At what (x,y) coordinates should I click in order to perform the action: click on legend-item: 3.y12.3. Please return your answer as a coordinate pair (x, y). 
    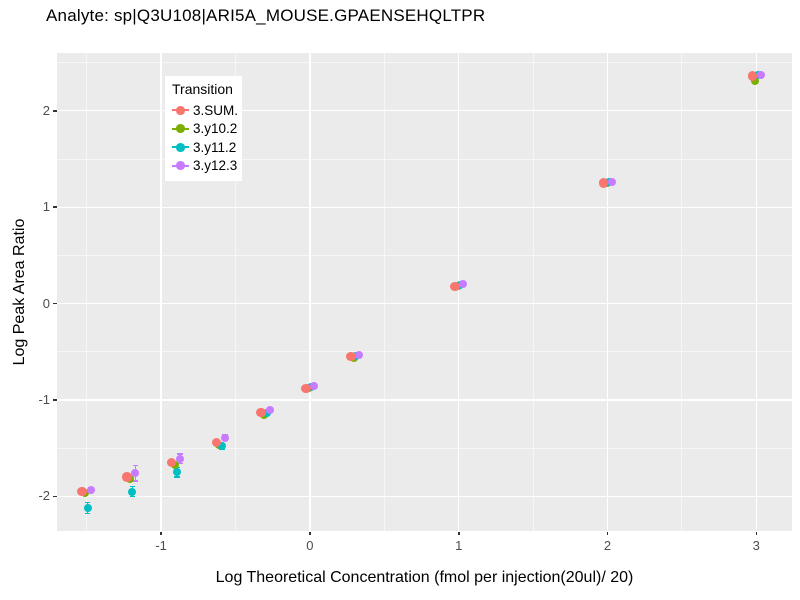
    Looking at the image, I should click on (207, 166).